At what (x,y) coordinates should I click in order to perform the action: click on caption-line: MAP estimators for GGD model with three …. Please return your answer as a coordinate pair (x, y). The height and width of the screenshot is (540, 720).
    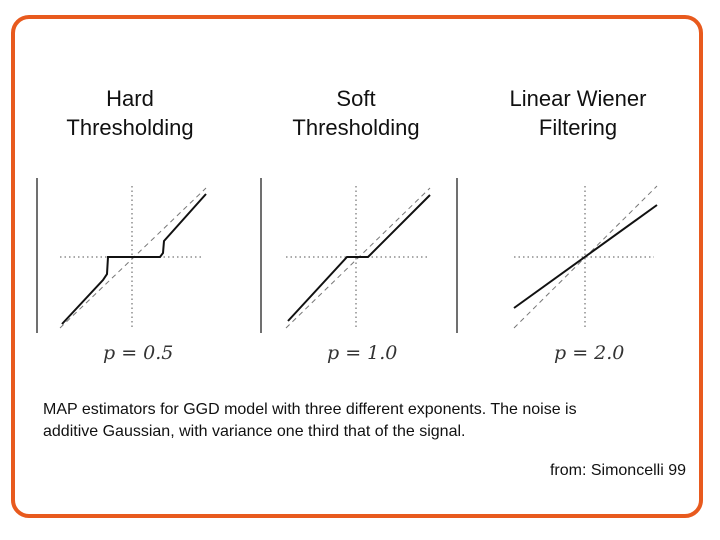
    Looking at the image, I should click on (310, 409).